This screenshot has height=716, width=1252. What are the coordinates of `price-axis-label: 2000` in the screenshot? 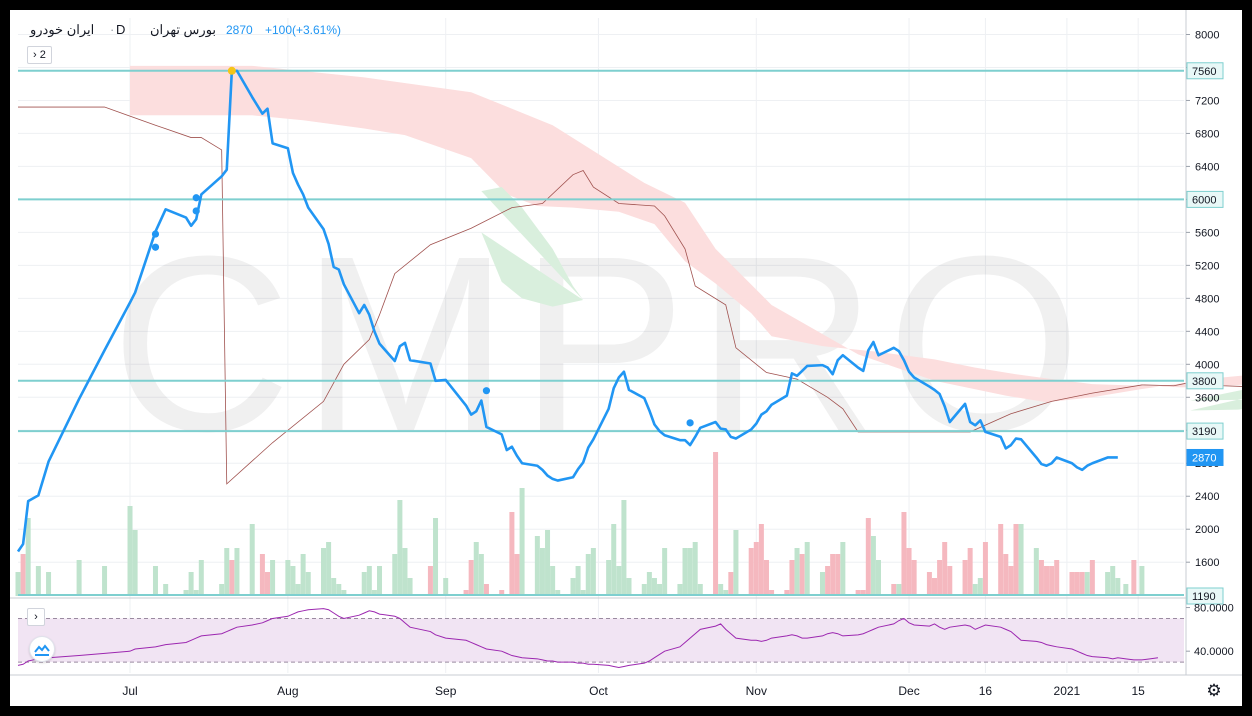 It's located at (1207, 530).